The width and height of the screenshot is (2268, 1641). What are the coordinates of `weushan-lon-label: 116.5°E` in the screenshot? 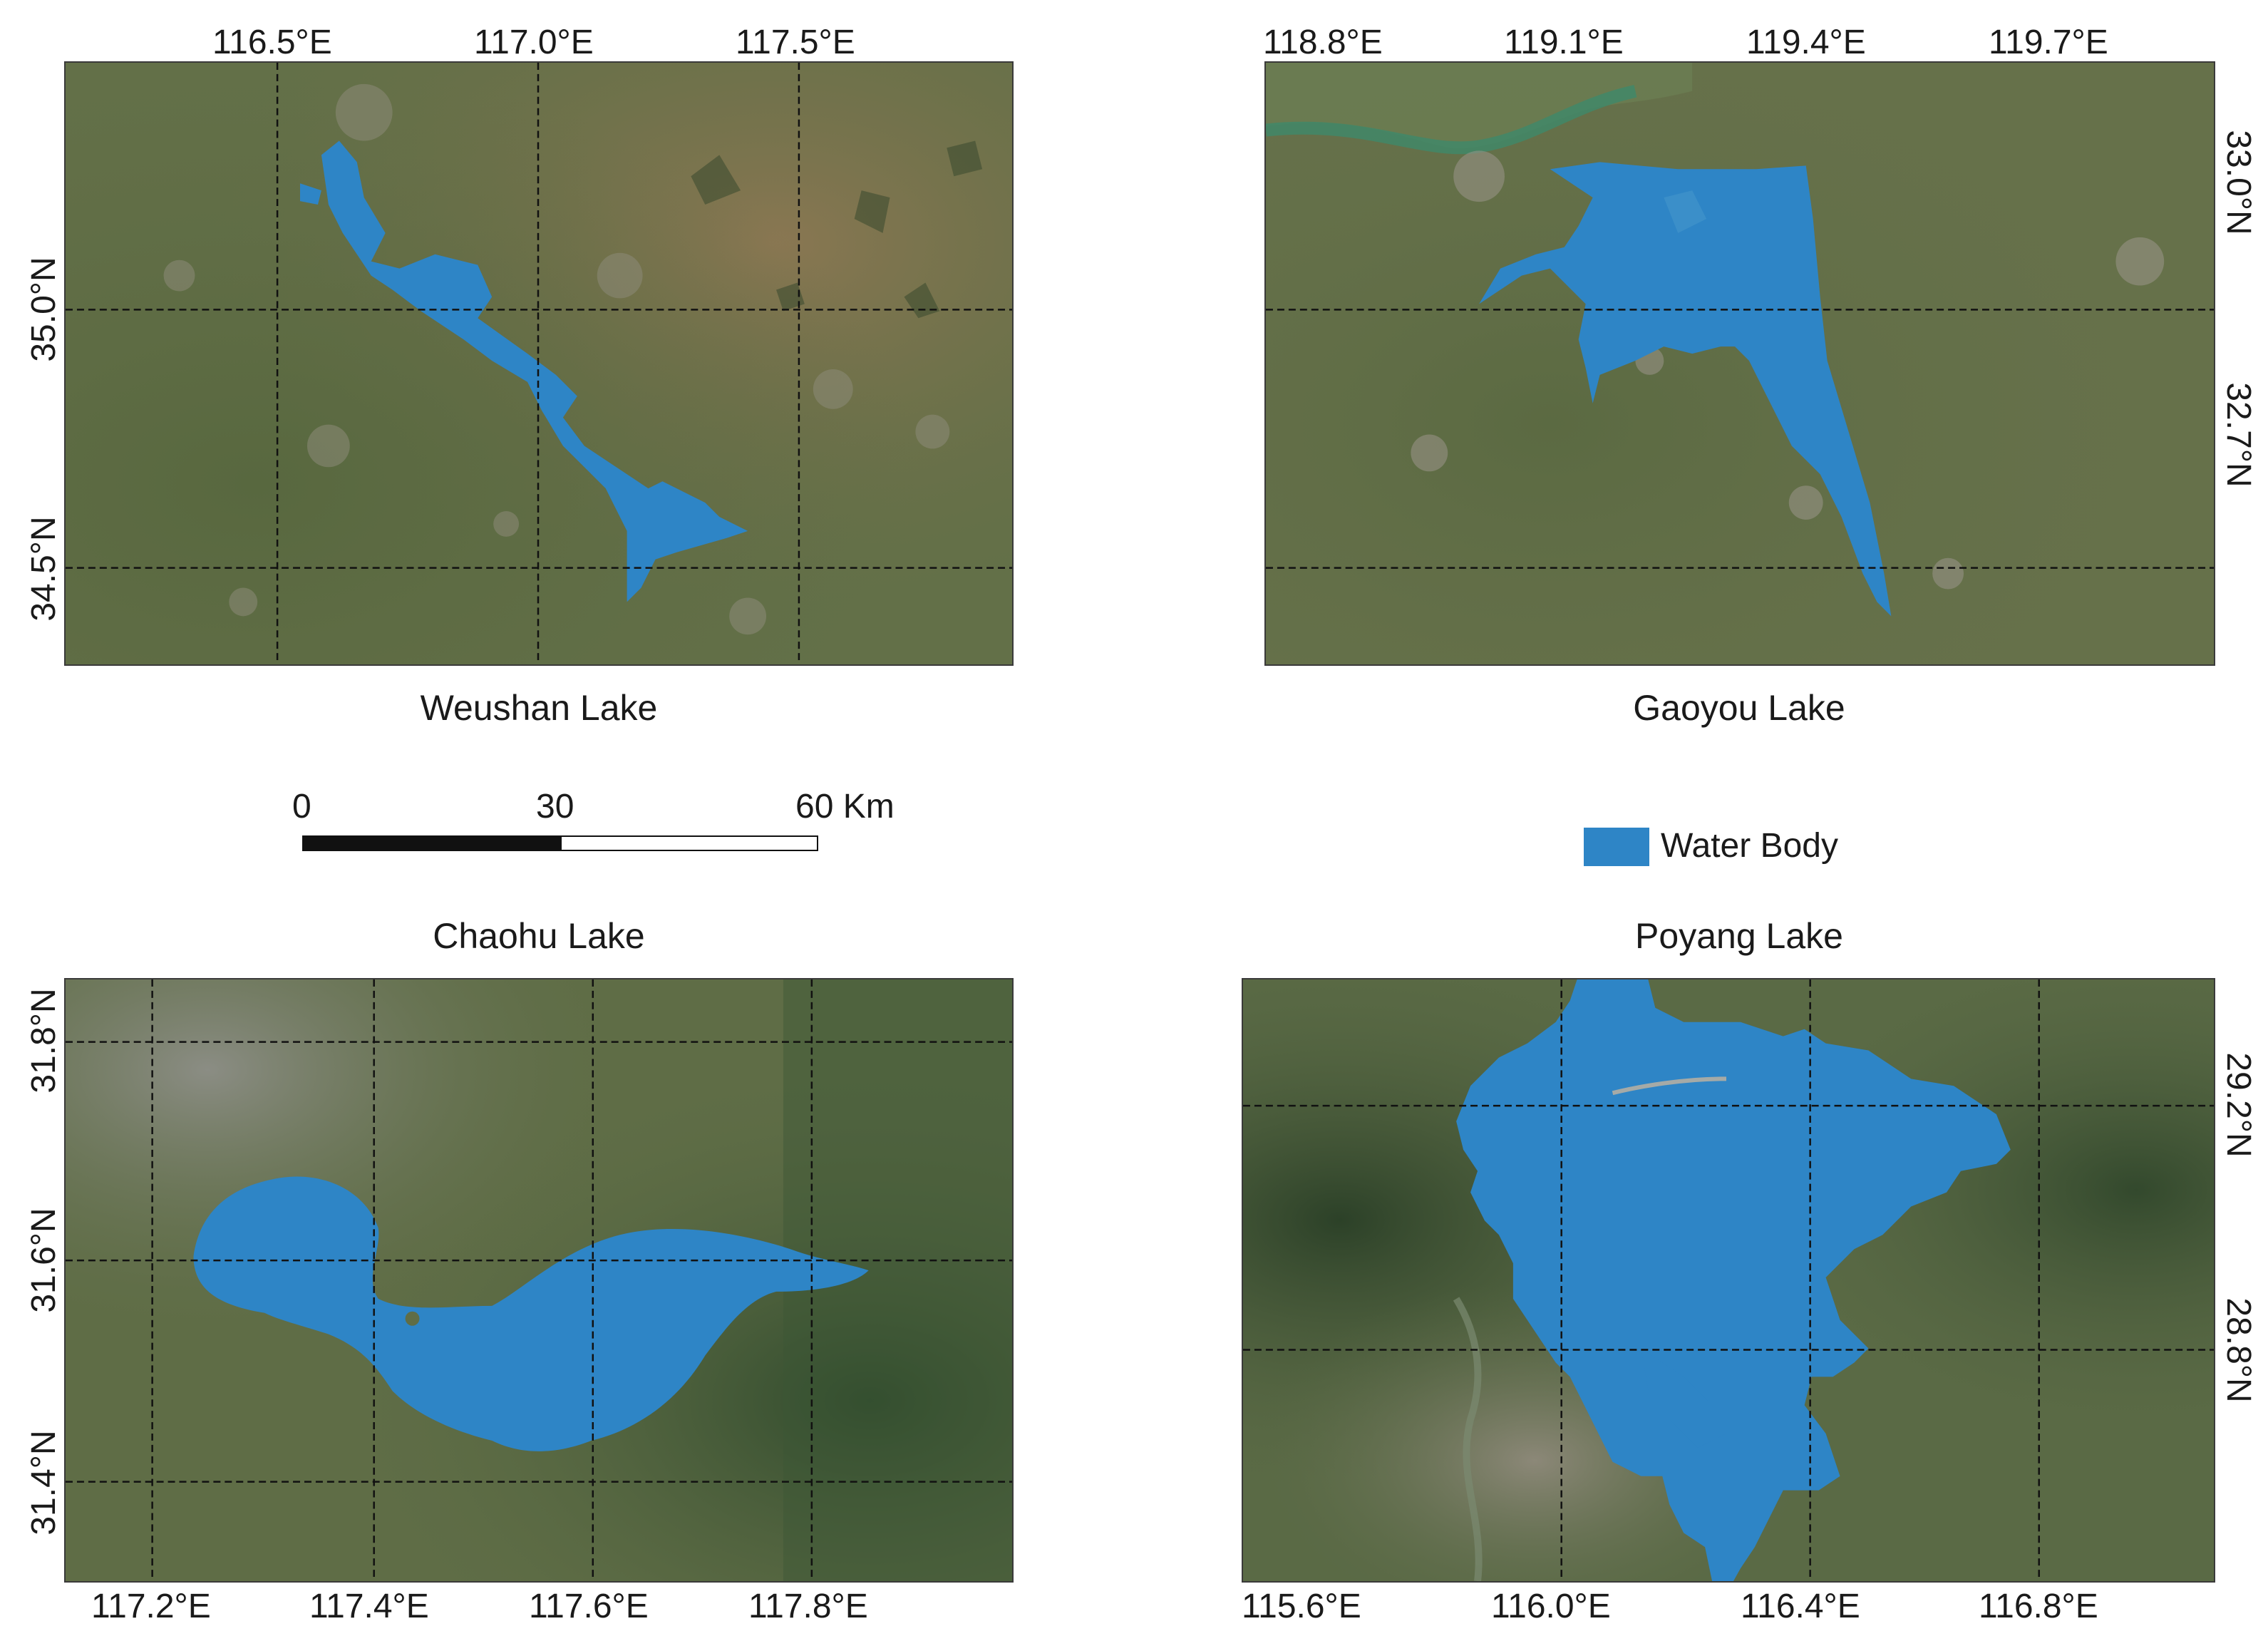 It's located at (272, 42).